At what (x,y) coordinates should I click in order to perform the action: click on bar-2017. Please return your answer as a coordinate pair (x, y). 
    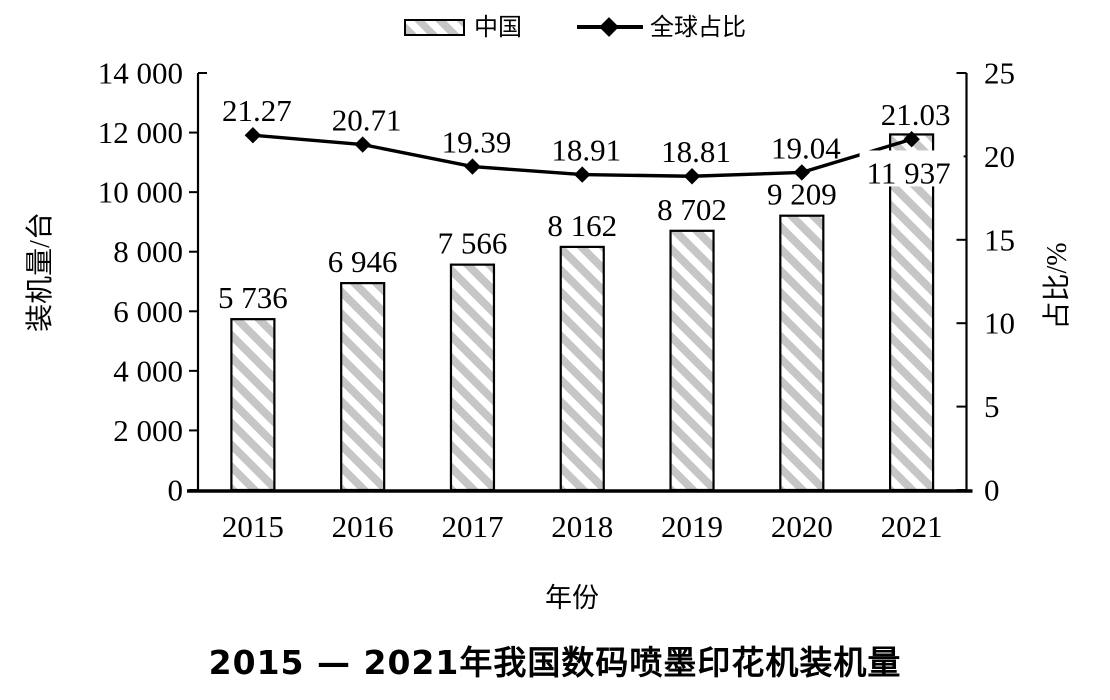
    Looking at the image, I should click on (472, 377).